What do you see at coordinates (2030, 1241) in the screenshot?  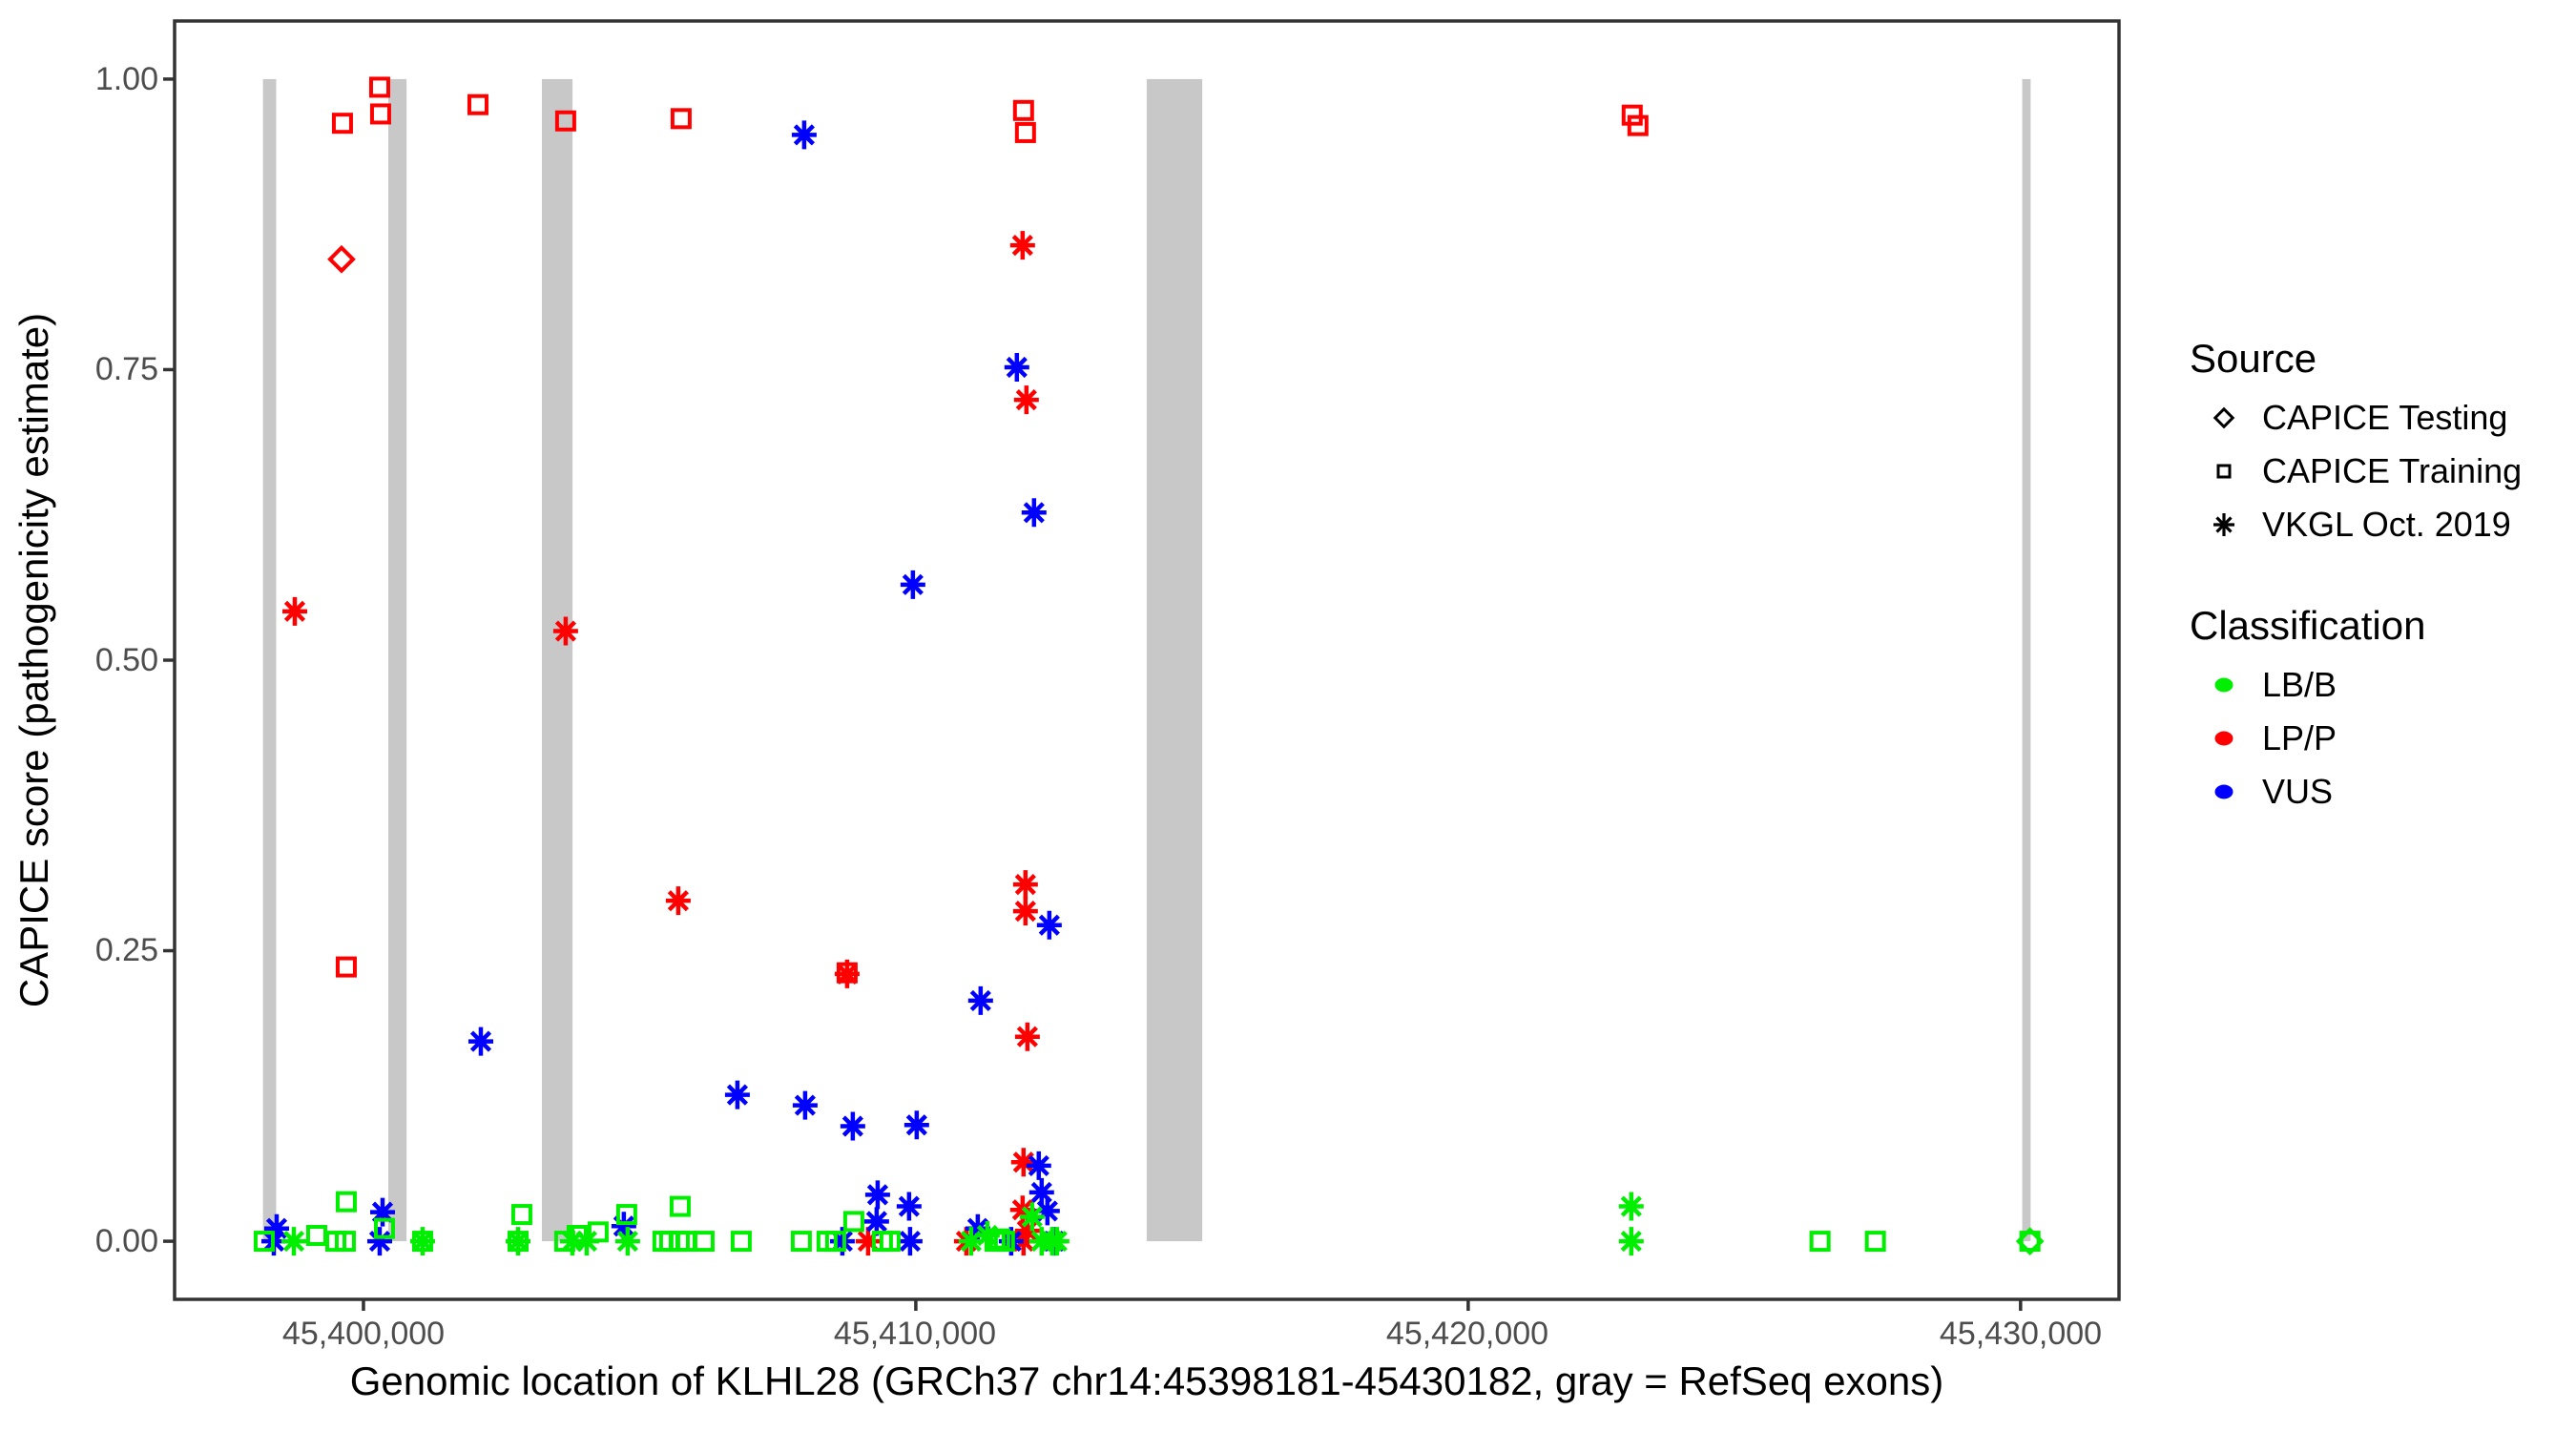 I see `data-point-diamond` at bounding box center [2030, 1241].